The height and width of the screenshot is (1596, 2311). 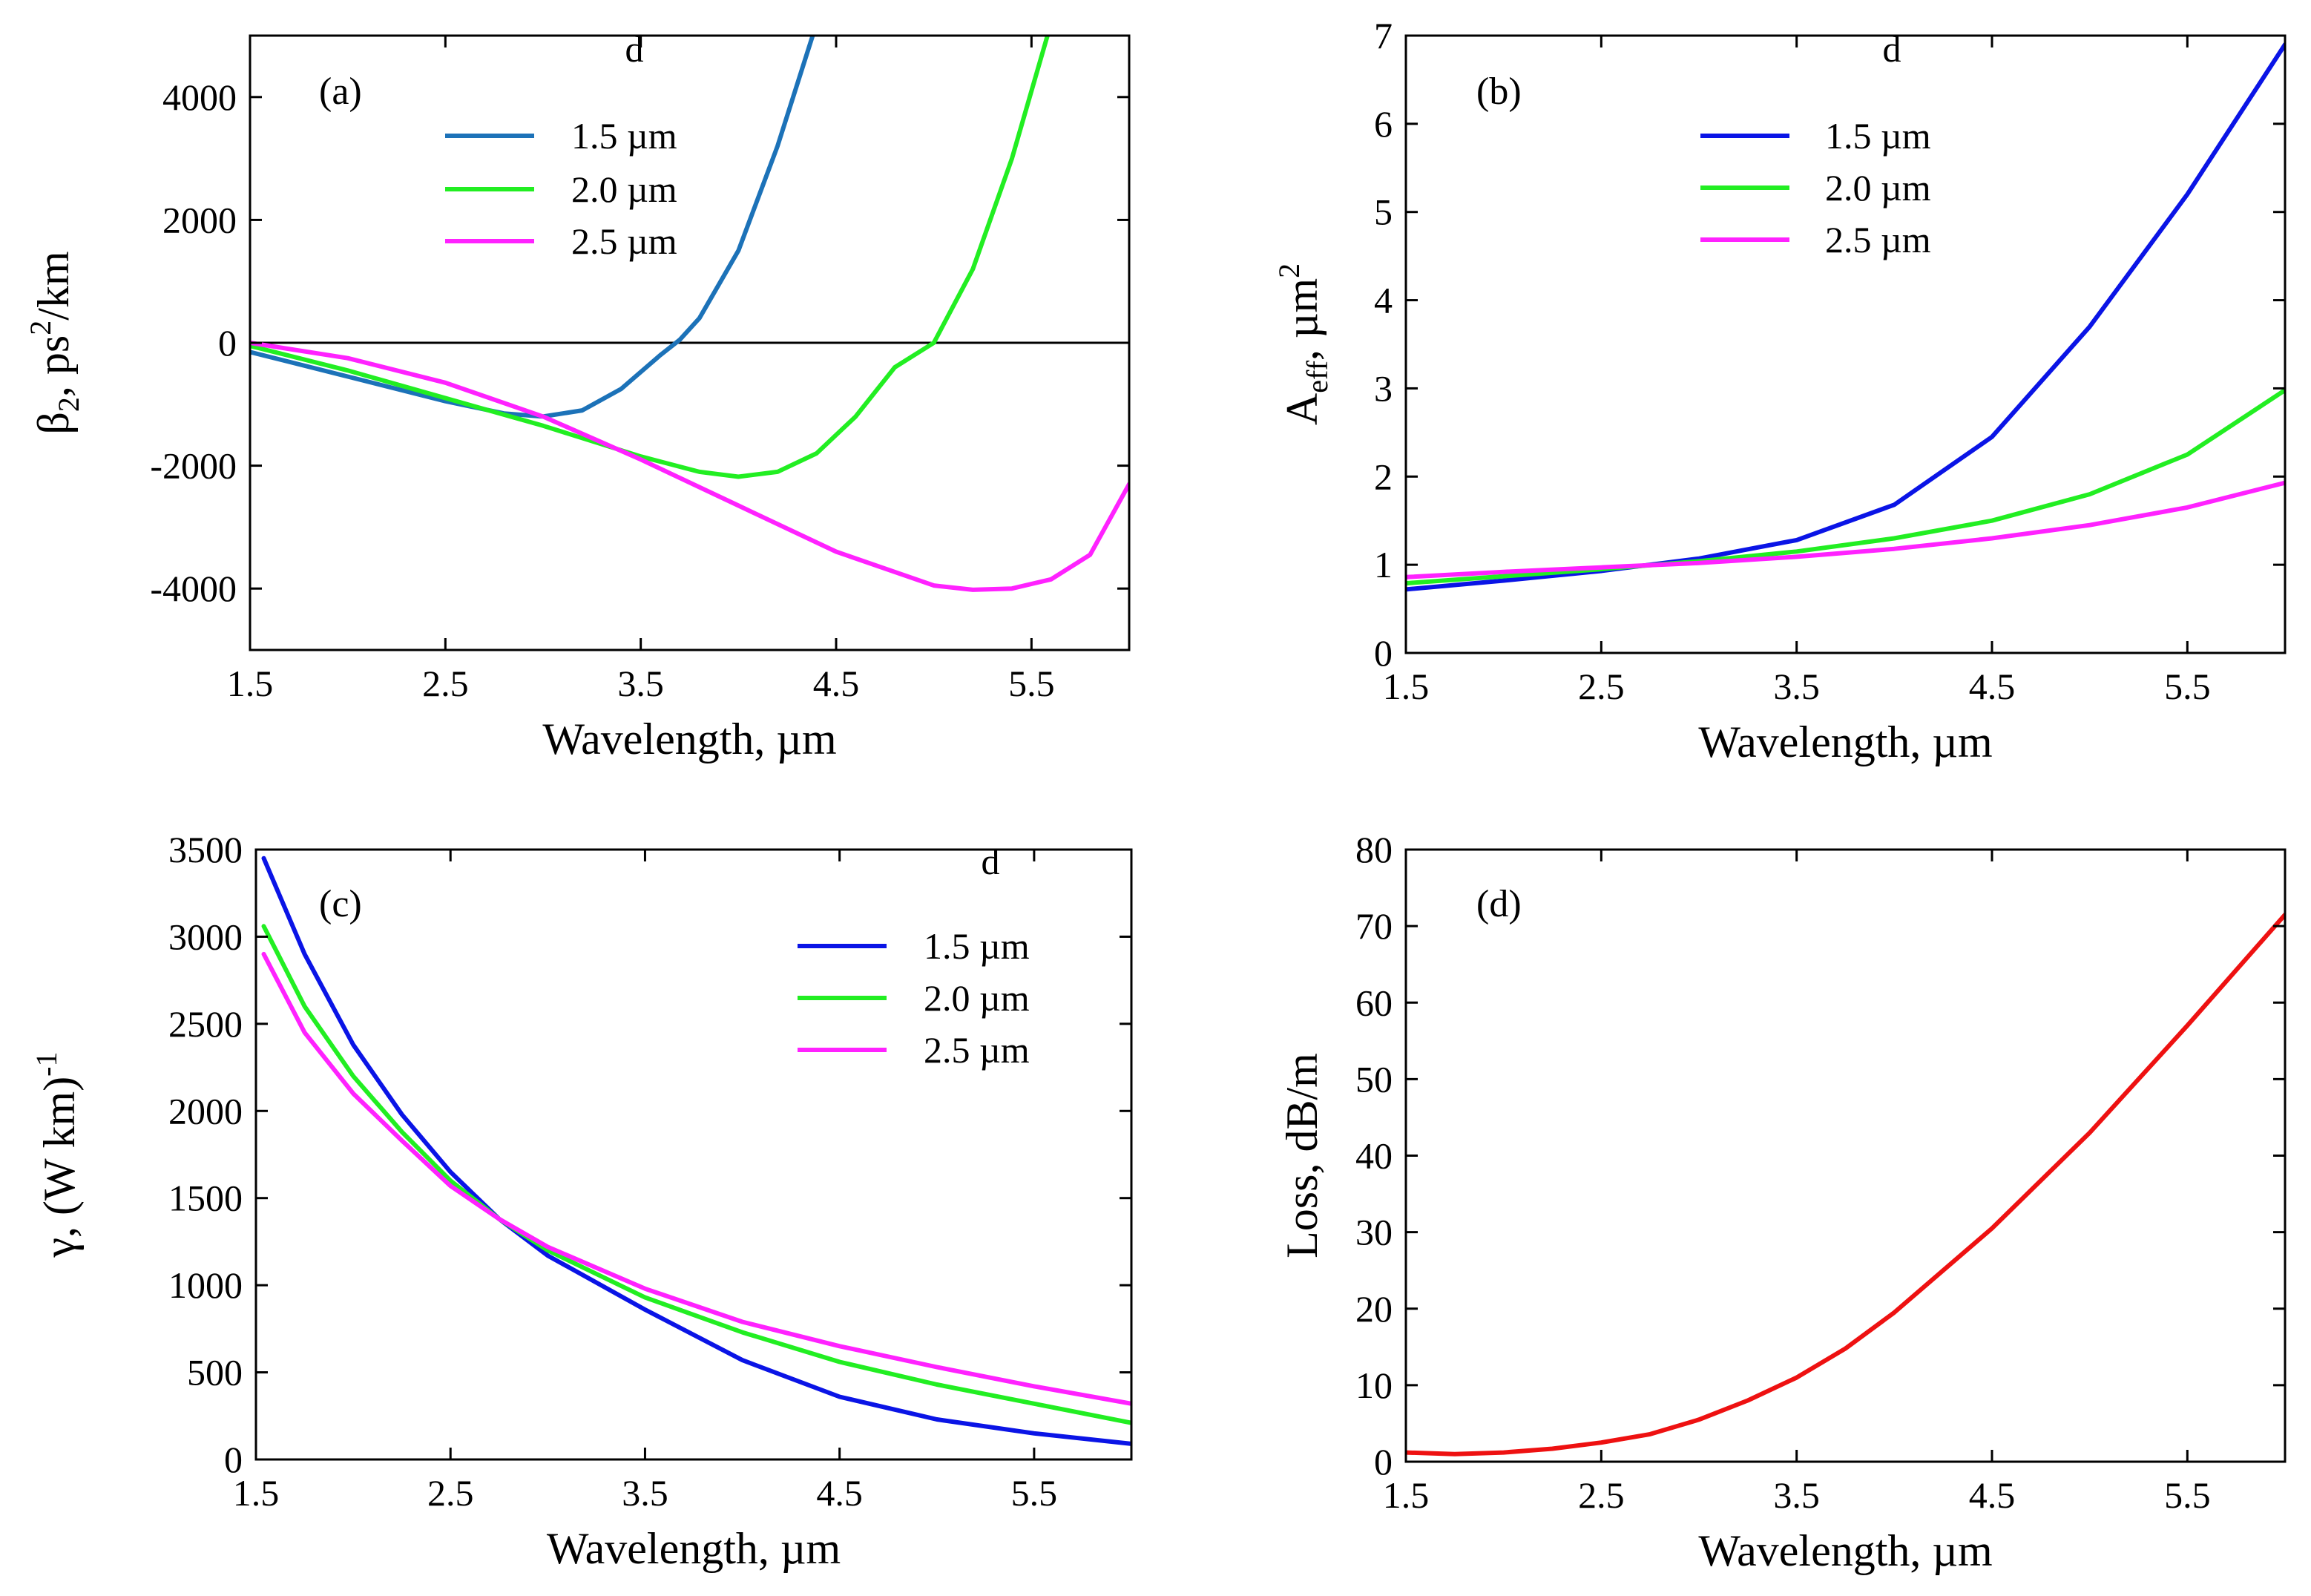 What do you see at coordinates (206, 849) in the screenshot?
I see `y-tick-label: 3500` at bounding box center [206, 849].